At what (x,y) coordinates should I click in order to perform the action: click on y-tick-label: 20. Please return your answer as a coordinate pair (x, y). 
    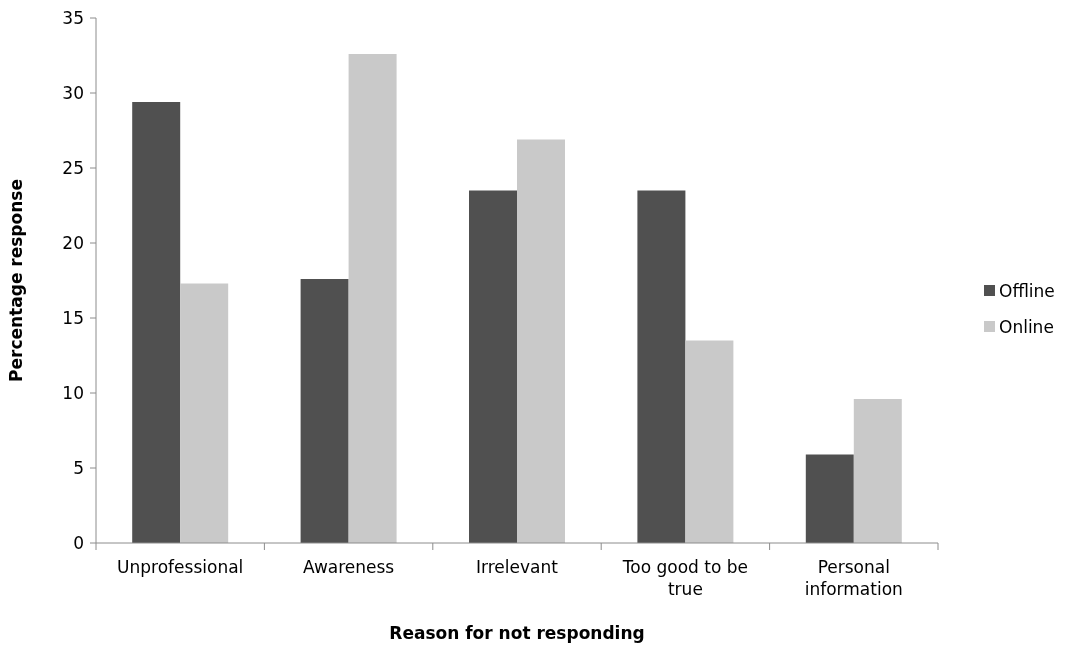
    Looking at the image, I should click on (73, 242).